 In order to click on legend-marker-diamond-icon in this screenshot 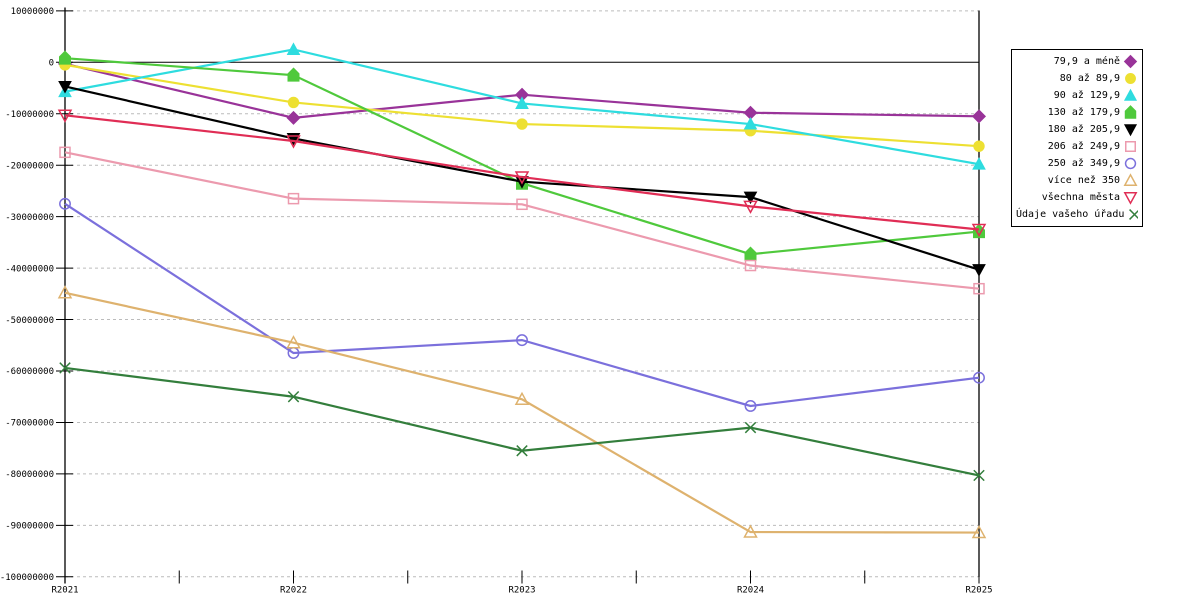, I will do `click(1130, 61)`.